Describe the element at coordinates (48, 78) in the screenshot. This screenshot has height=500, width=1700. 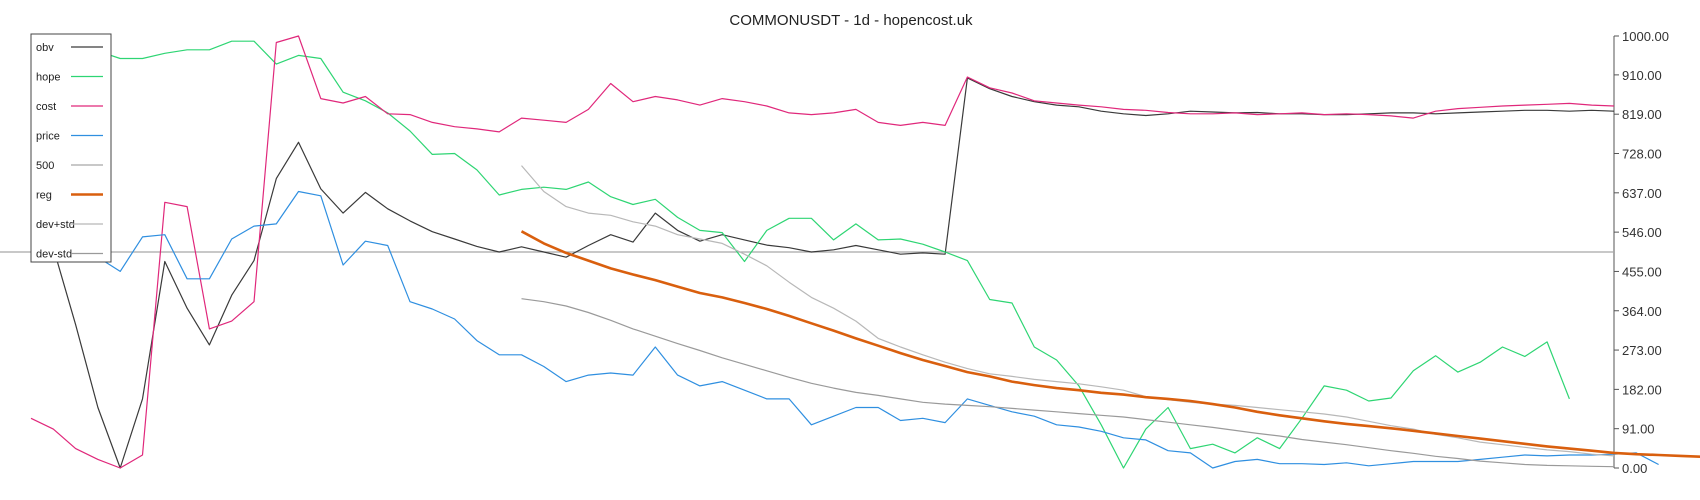
I see `legend-label-hope: hope` at that location.